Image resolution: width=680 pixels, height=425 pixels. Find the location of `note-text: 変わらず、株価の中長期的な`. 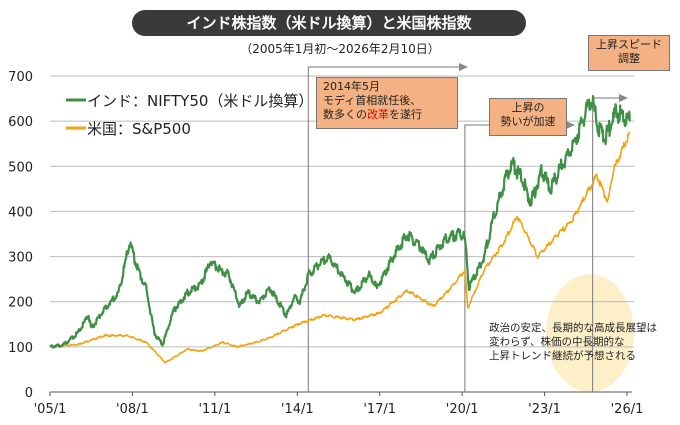

note-text: 変わらず、株価の中長期的な is located at coordinates (557, 342).